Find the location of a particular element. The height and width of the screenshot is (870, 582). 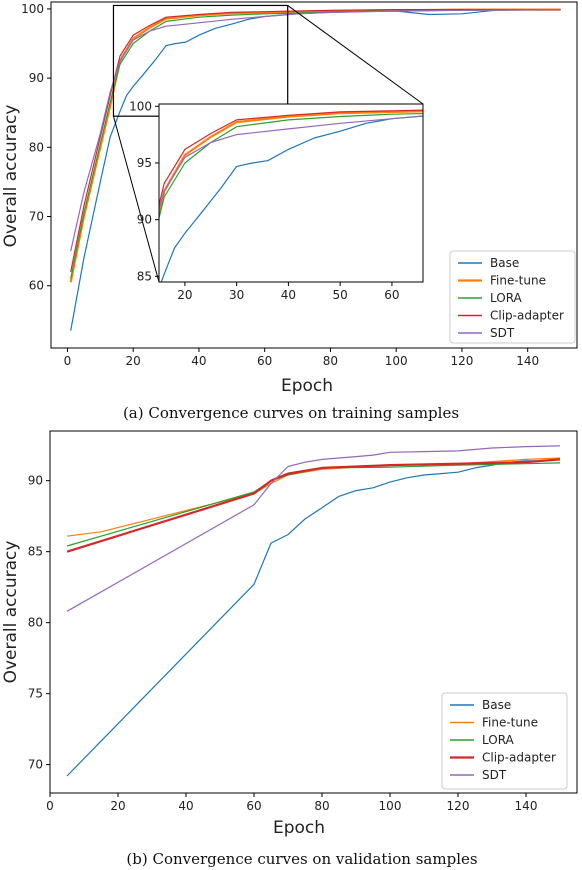

training-x-tick-label: 120 is located at coordinates (461, 361).